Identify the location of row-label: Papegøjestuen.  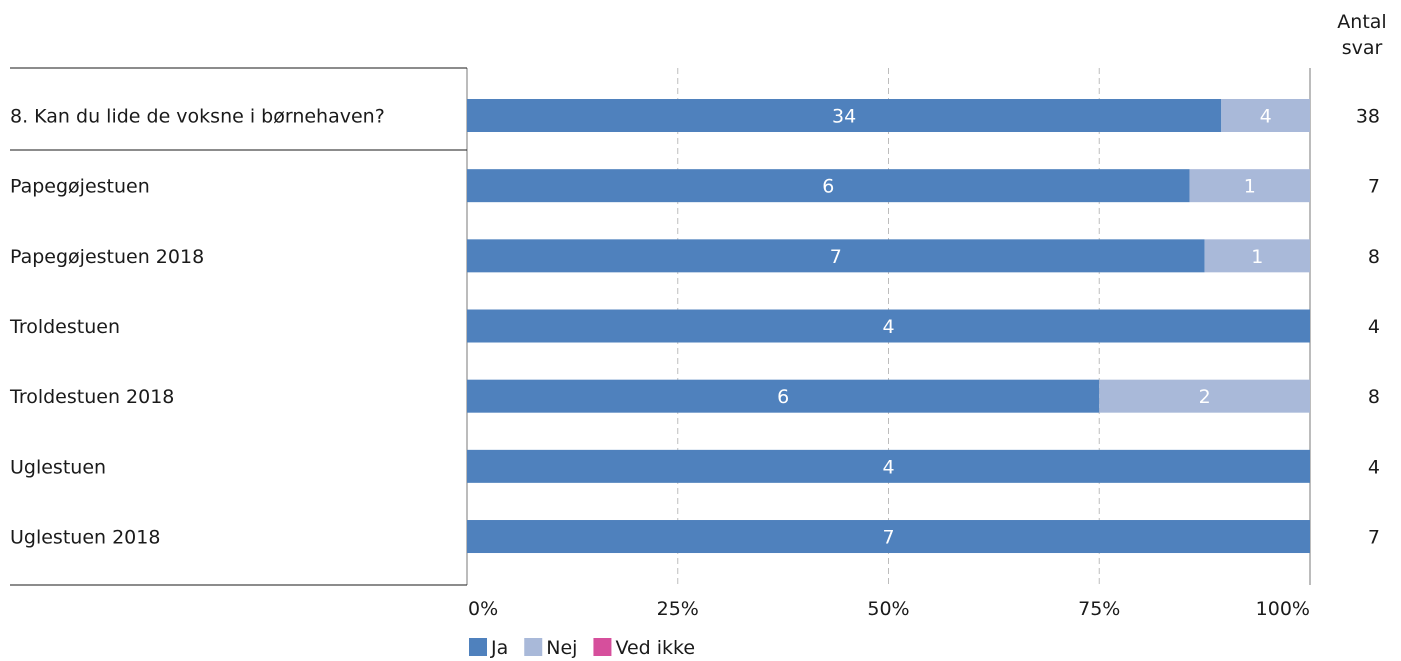
(80, 187).